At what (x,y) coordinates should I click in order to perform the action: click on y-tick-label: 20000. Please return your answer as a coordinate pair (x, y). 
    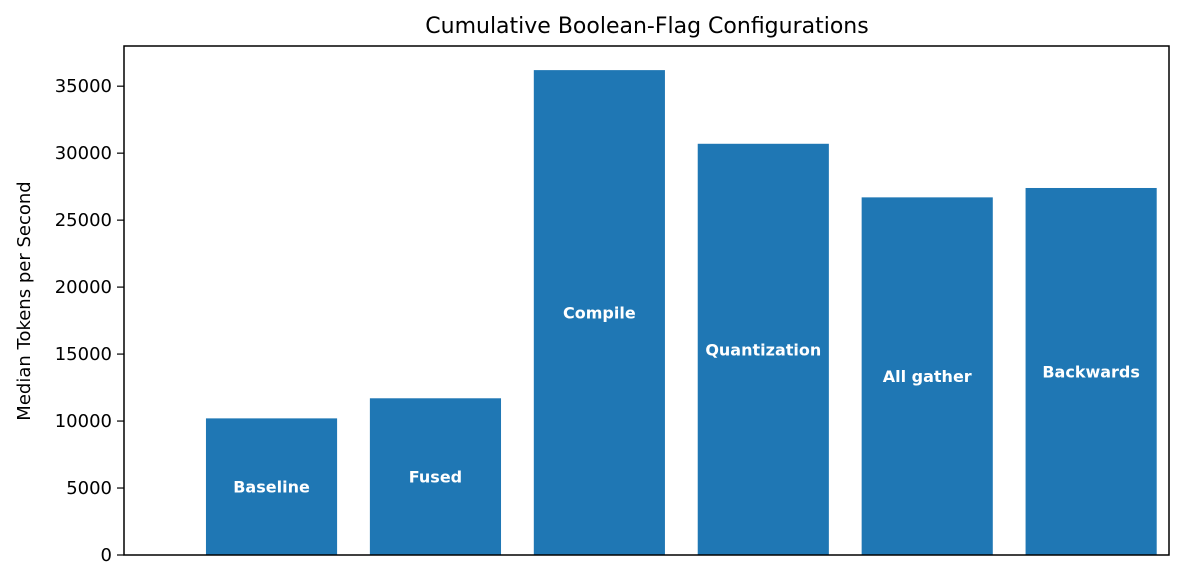
    Looking at the image, I should click on (83, 287).